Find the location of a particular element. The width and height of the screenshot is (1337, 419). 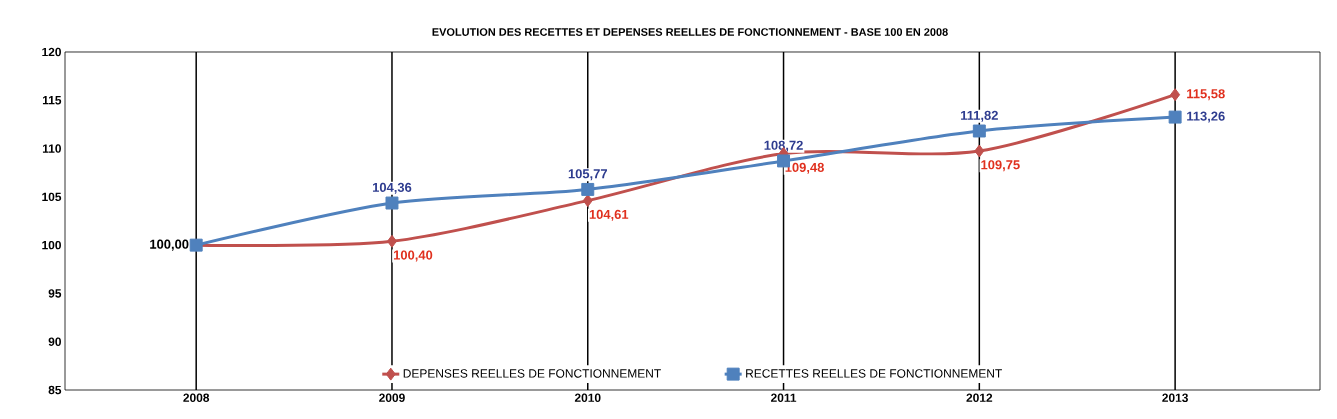

y-tick-label: 105 is located at coordinates (52, 197).